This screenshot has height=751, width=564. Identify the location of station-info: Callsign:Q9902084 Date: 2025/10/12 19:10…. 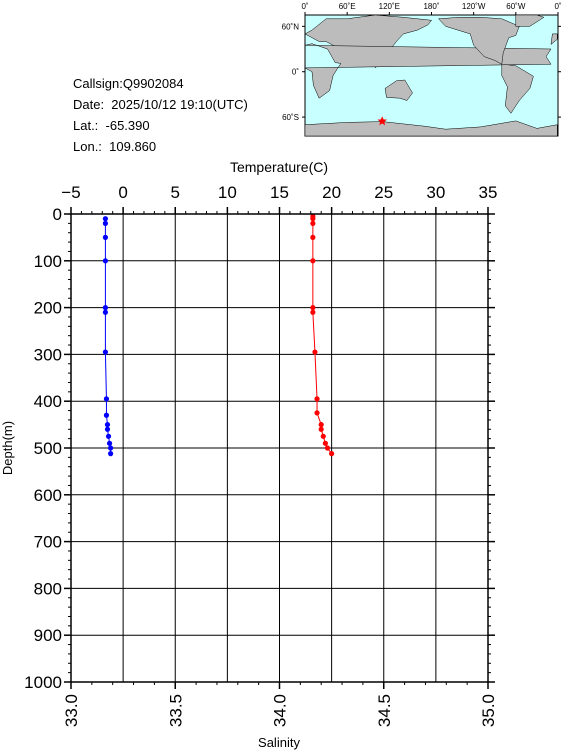
(160, 115).